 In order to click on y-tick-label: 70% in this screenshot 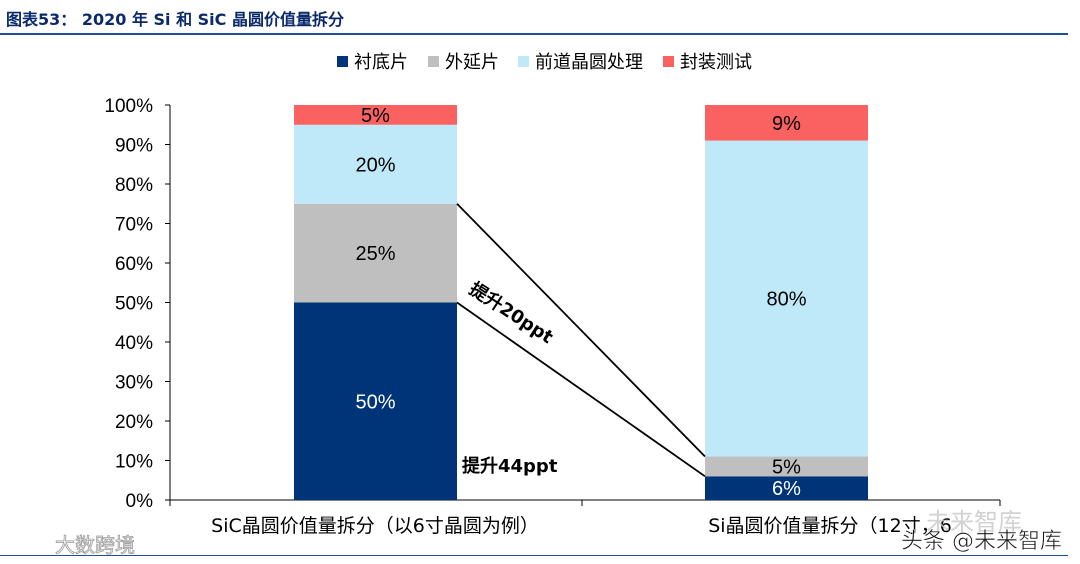, I will do `click(134, 225)`.